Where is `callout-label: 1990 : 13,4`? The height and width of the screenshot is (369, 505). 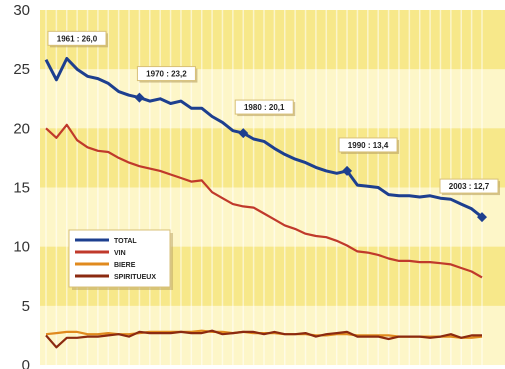
callout-label: 1990 : 13,4 is located at coordinates (368, 145).